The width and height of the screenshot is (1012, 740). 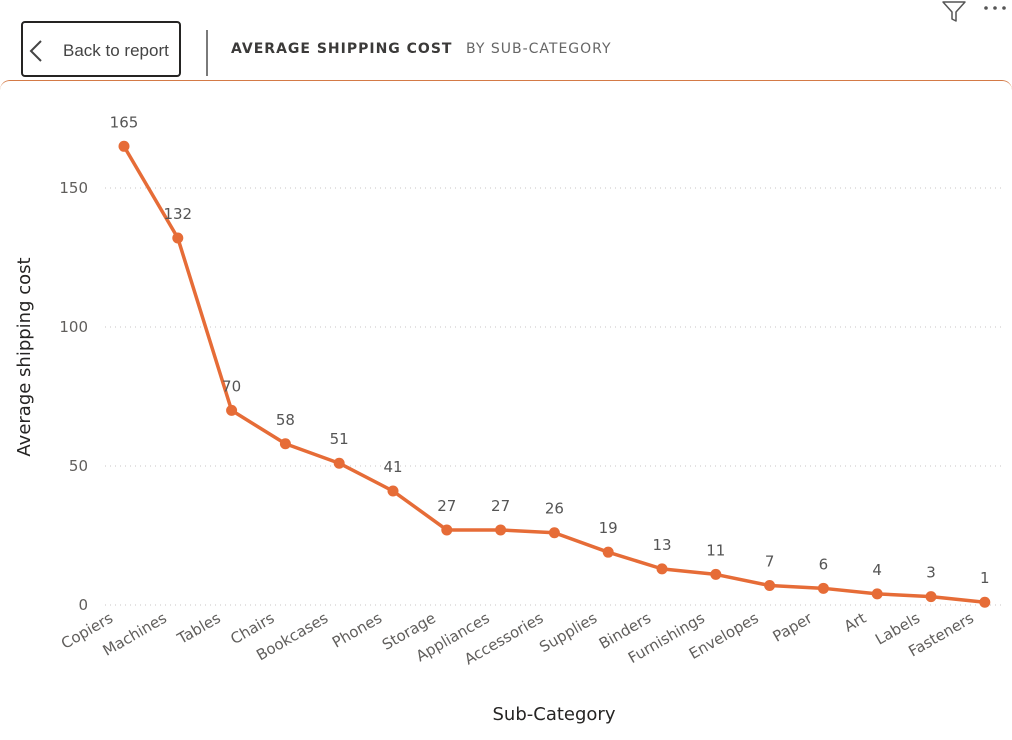 What do you see at coordinates (568, 632) in the screenshot?
I see `x-tick-label: Supplies` at bounding box center [568, 632].